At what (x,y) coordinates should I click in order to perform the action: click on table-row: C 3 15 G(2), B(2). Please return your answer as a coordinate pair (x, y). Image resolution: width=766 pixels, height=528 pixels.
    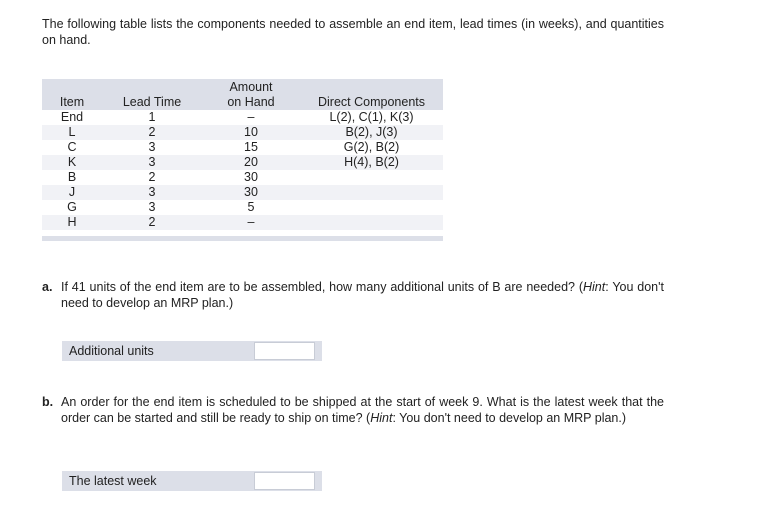
    Looking at the image, I should click on (242, 147).